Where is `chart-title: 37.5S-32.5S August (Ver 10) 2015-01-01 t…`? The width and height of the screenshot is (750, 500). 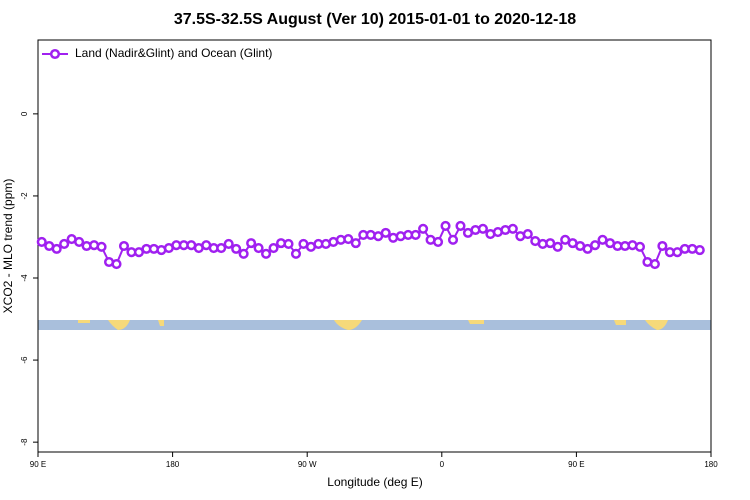
chart-title: 37.5S-32.5S August (Ver 10) 2015-01-01 t… is located at coordinates (375, 19).